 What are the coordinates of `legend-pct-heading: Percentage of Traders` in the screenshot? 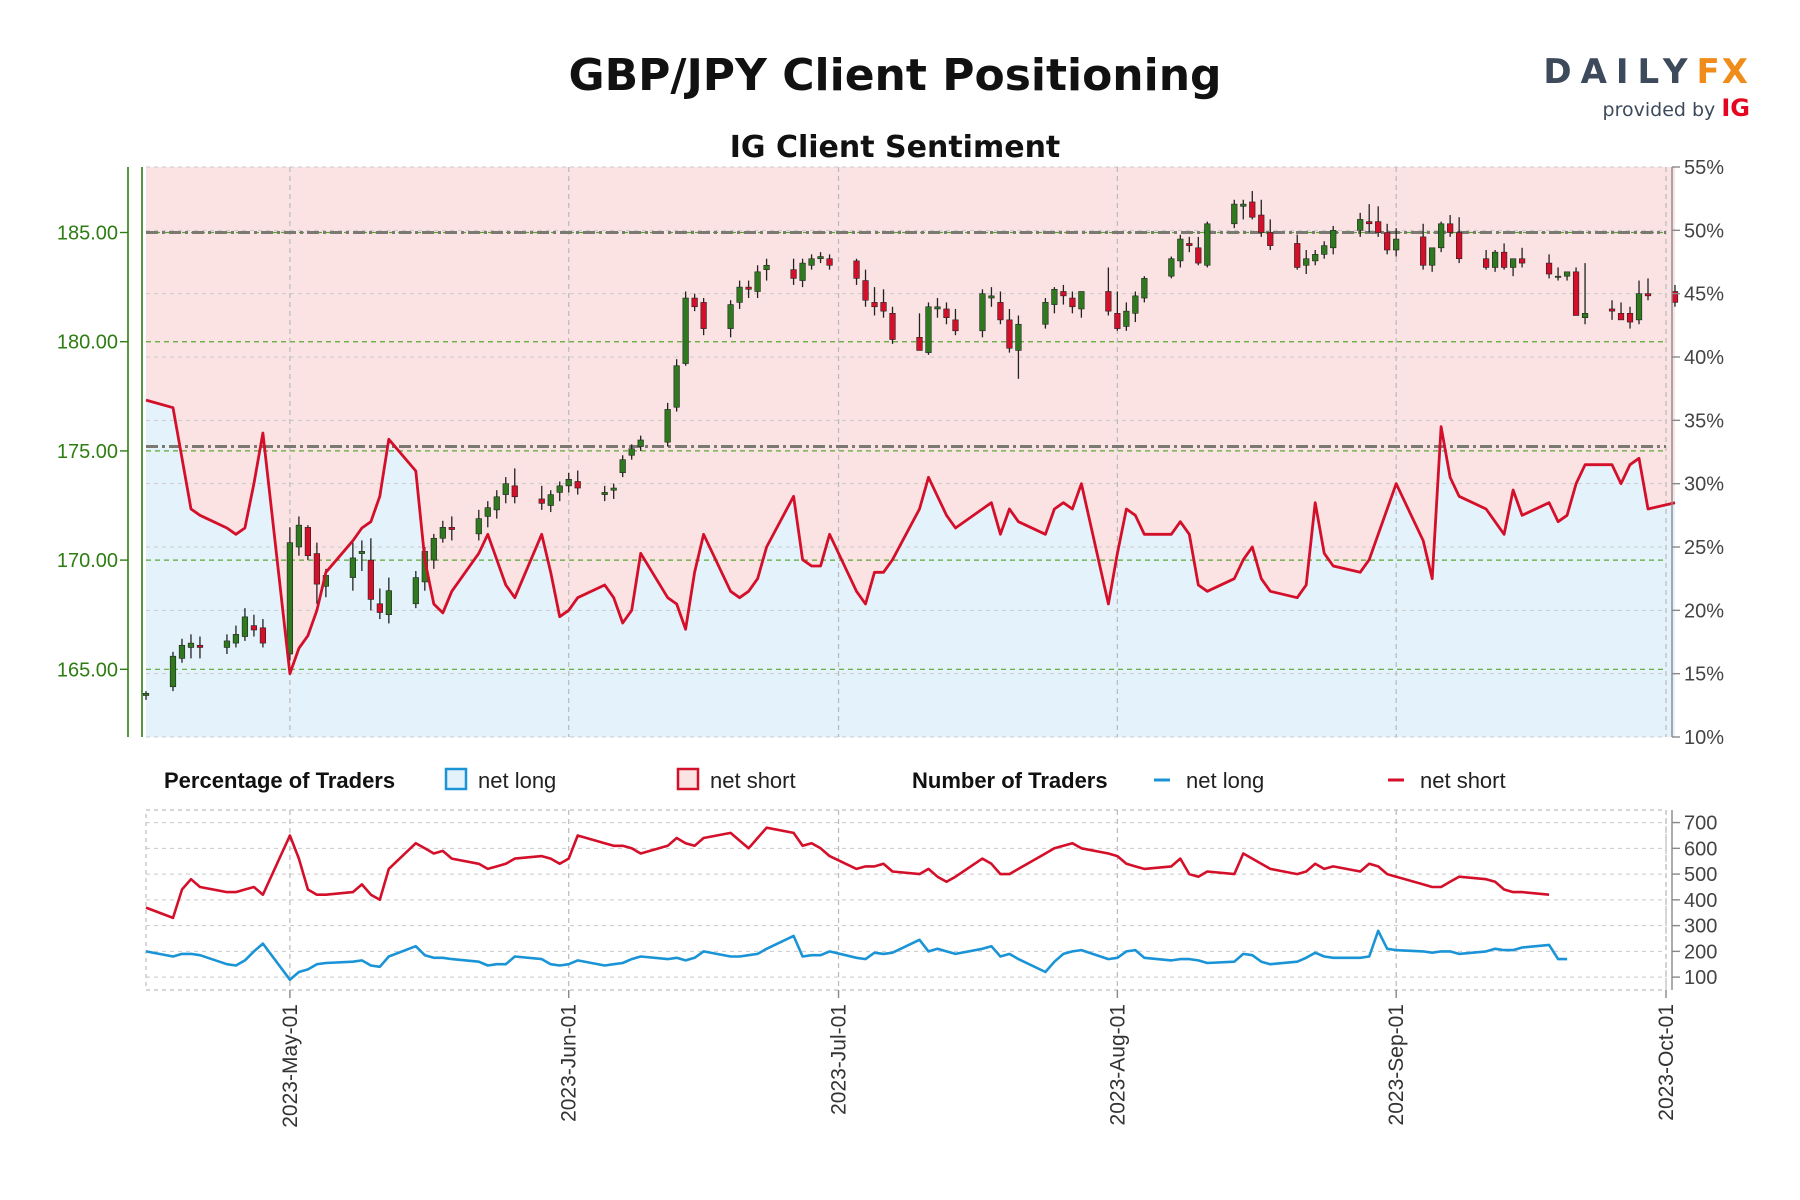 It's located at (279, 780).